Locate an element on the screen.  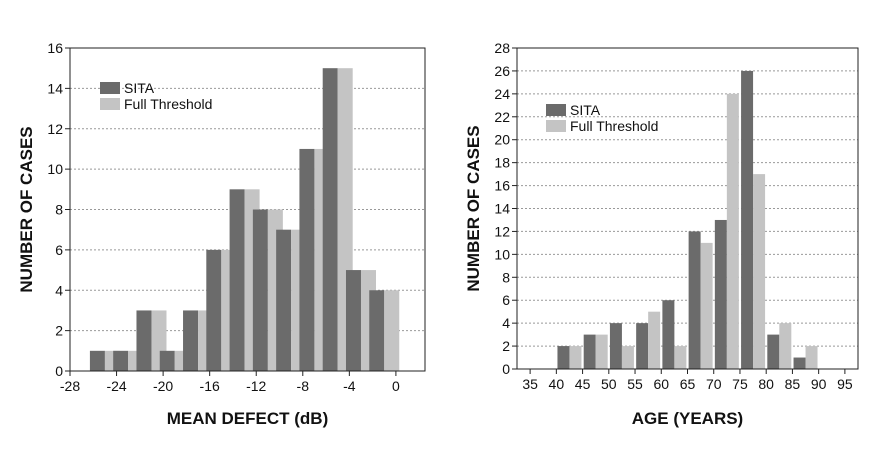
x-tick-label: 70 is located at coordinates (714, 384).